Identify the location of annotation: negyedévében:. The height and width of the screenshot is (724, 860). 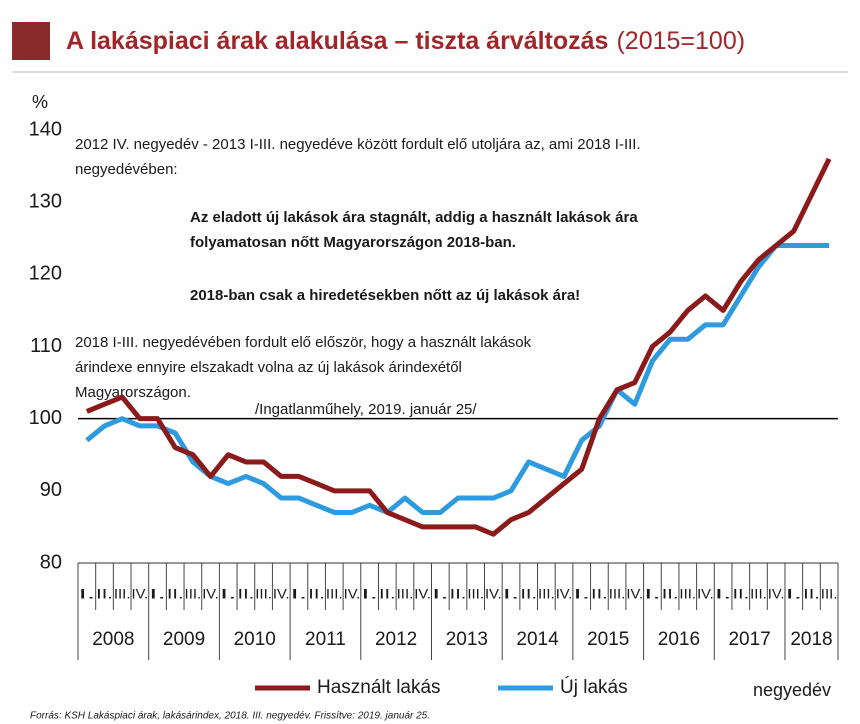
(126, 169).